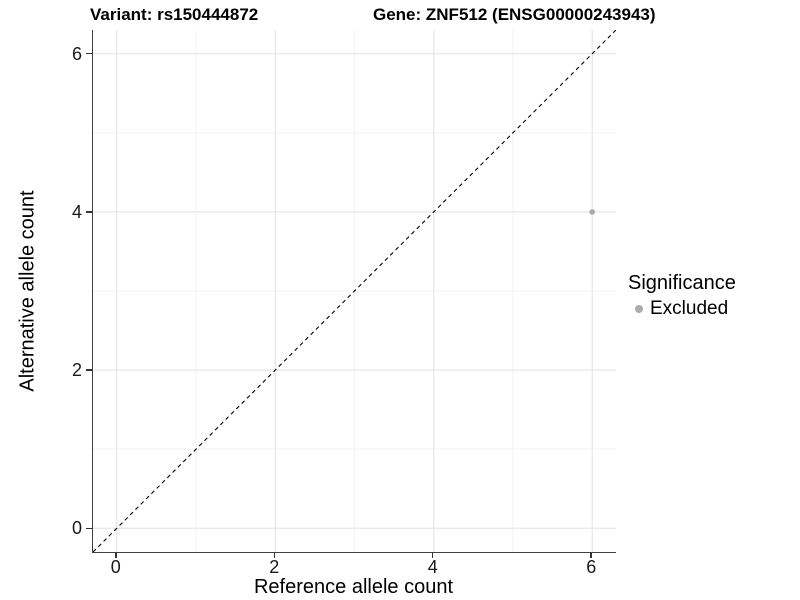  I want to click on x-tick-label: 0, so click(115, 567).